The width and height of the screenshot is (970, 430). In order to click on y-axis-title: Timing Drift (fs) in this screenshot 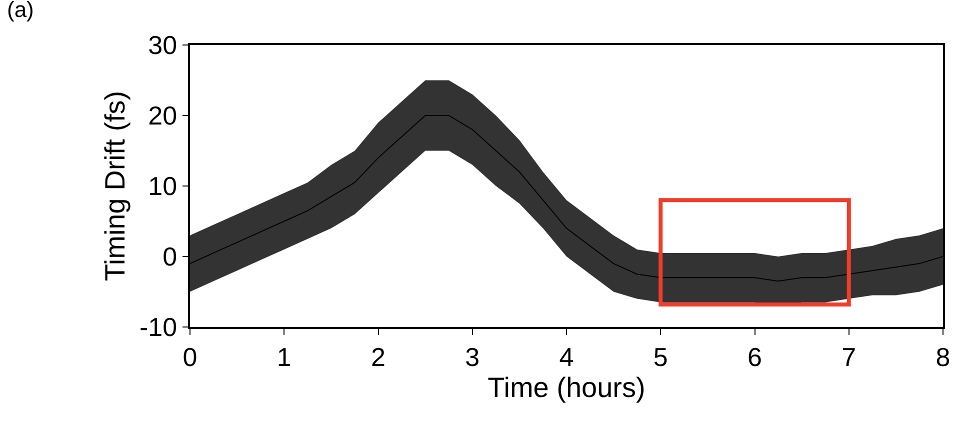, I will do `click(115, 186)`.